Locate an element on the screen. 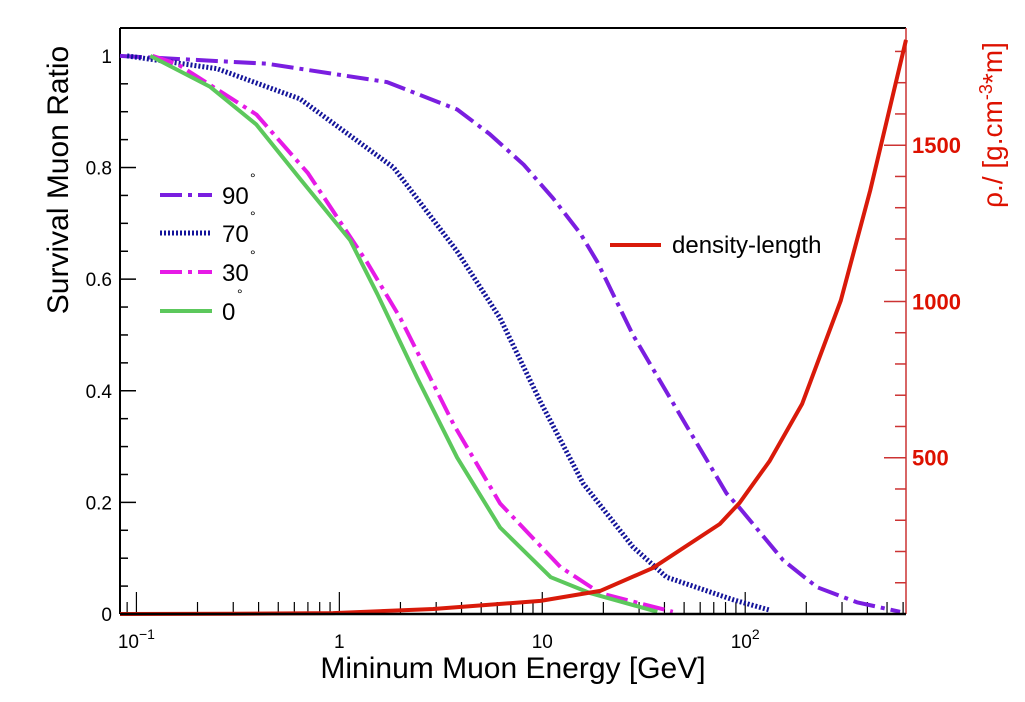  y2-tick-label: 1500 is located at coordinates (936, 145).